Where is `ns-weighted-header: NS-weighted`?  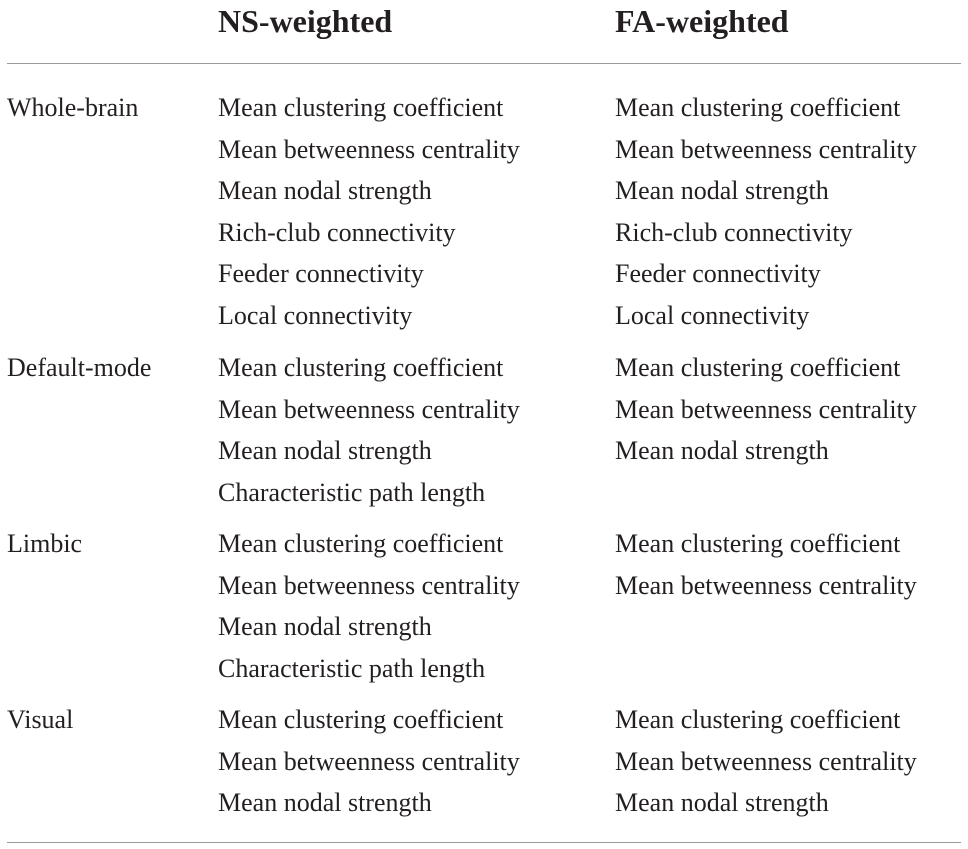 ns-weighted-header: NS-weighted is located at coordinates (305, 21).